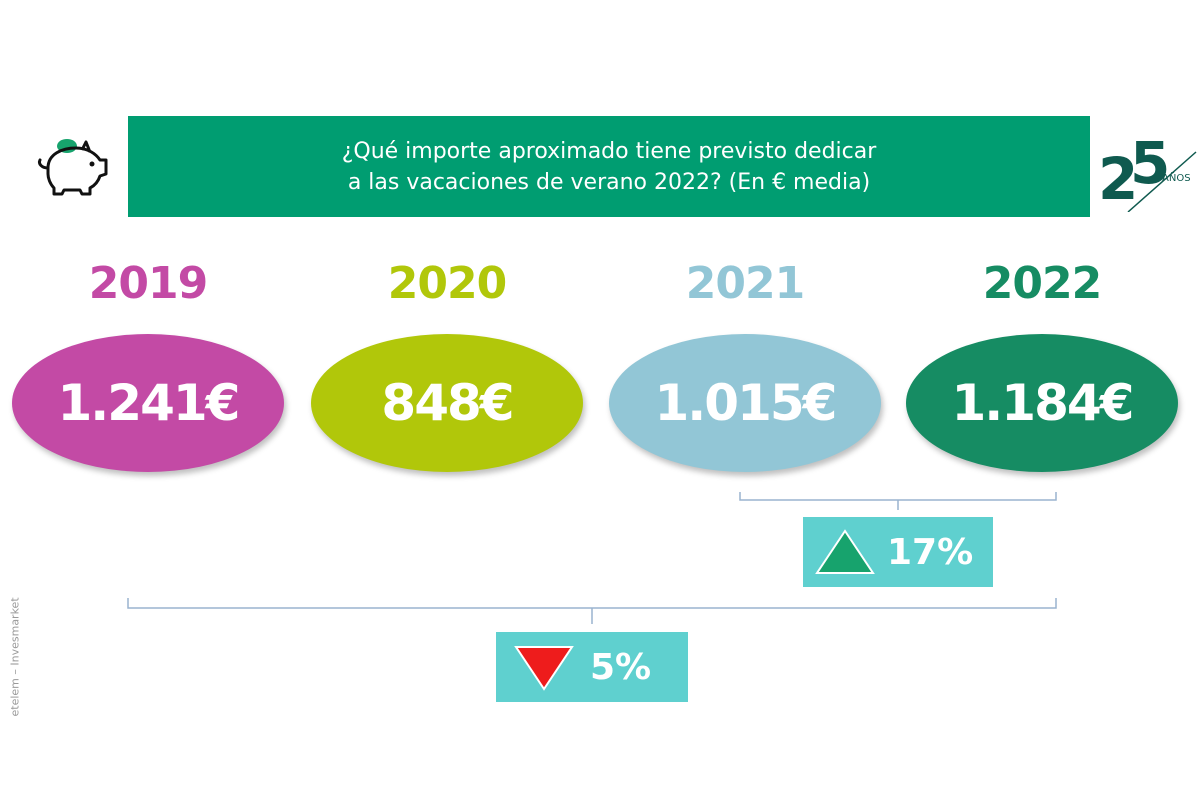  Describe the element at coordinates (148, 283) in the screenshot. I see `year-2019-label: 2019` at that location.